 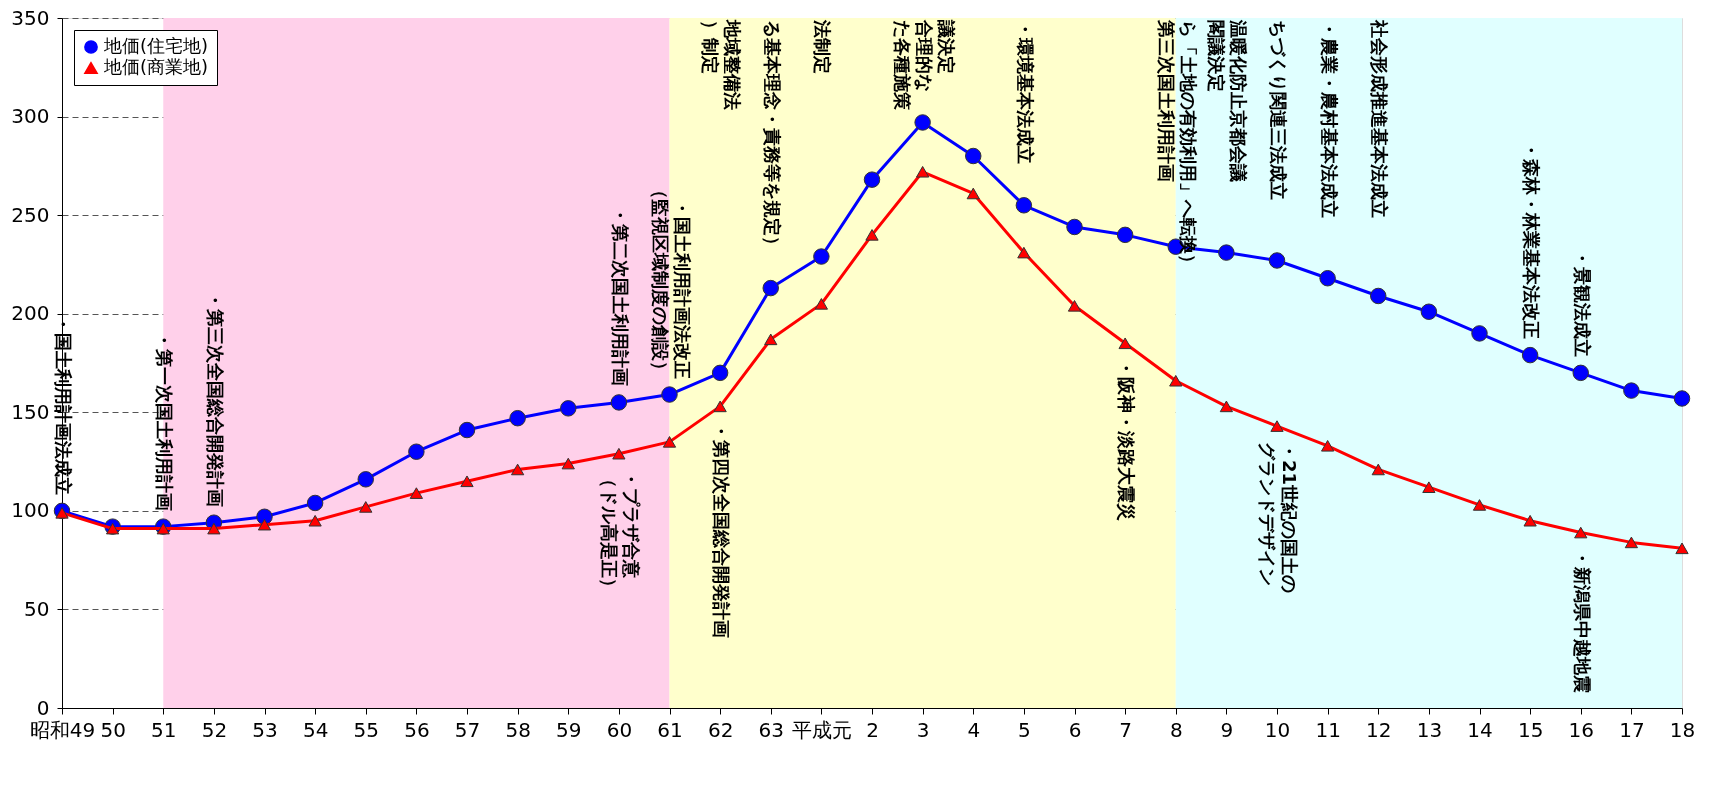 What do you see at coordinates (315, 729) in the screenshot?
I see `x-tick-label: 54` at bounding box center [315, 729].